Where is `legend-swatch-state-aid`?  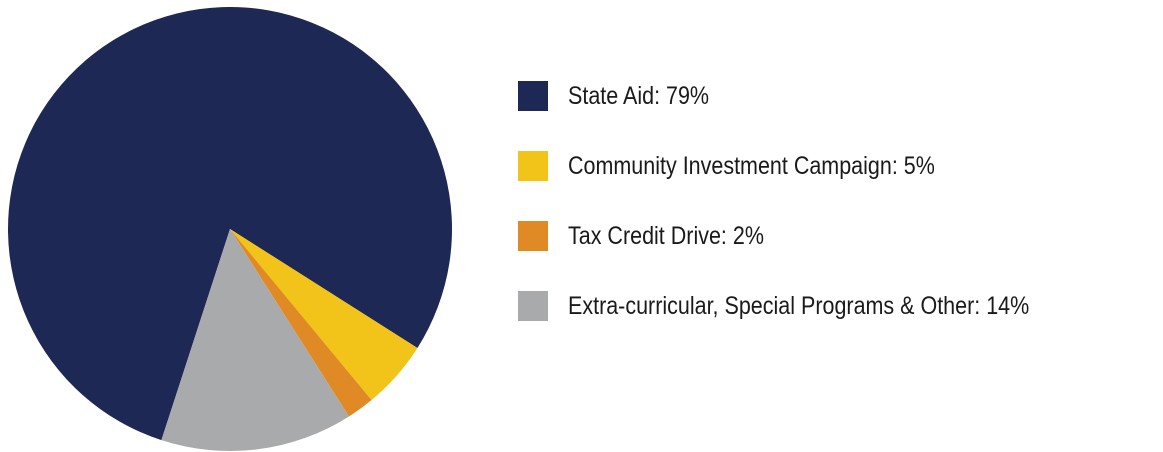
legend-swatch-state-aid is located at coordinates (533, 96).